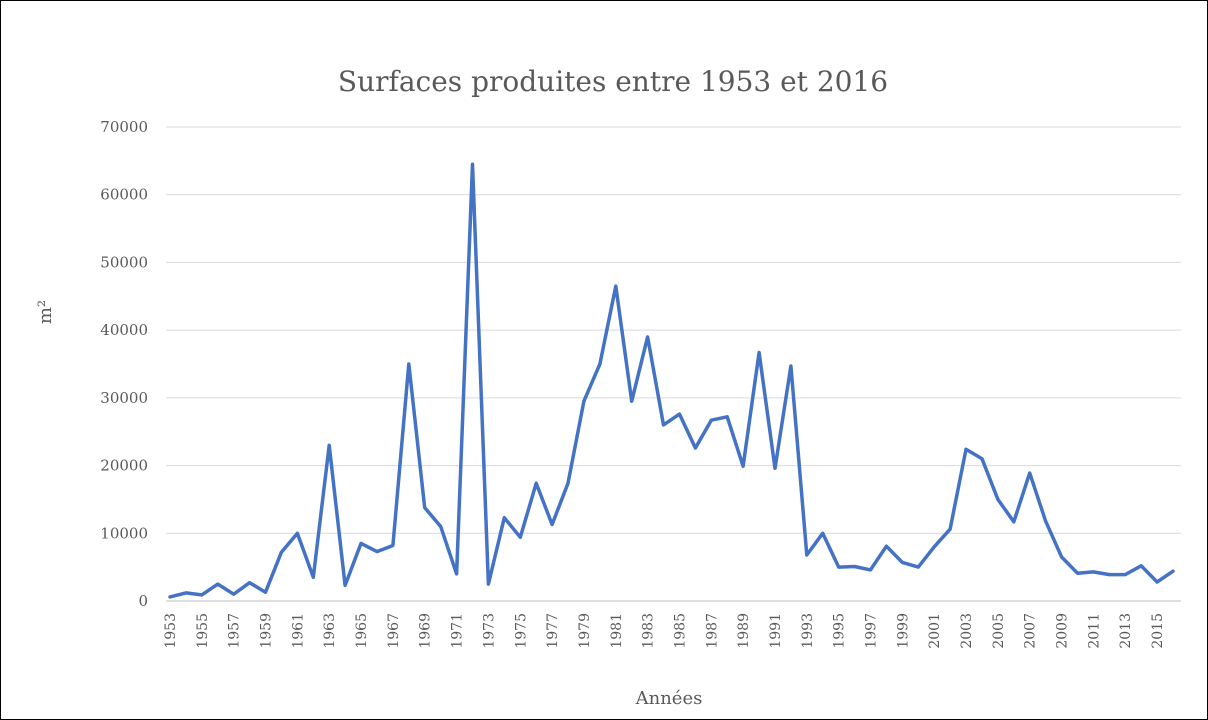  What do you see at coordinates (617, 631) in the screenshot?
I see `x-tick-label: 1981` at bounding box center [617, 631].